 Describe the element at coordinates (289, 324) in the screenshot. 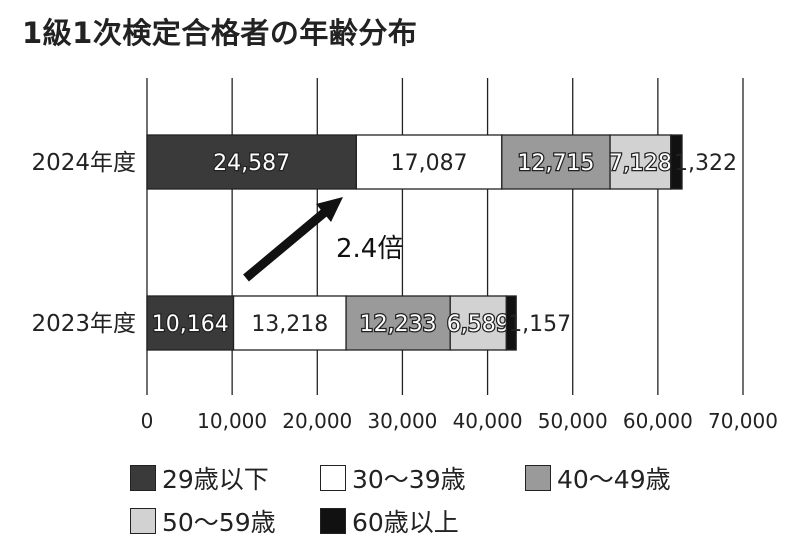

I see `data-label: 13,218` at that location.